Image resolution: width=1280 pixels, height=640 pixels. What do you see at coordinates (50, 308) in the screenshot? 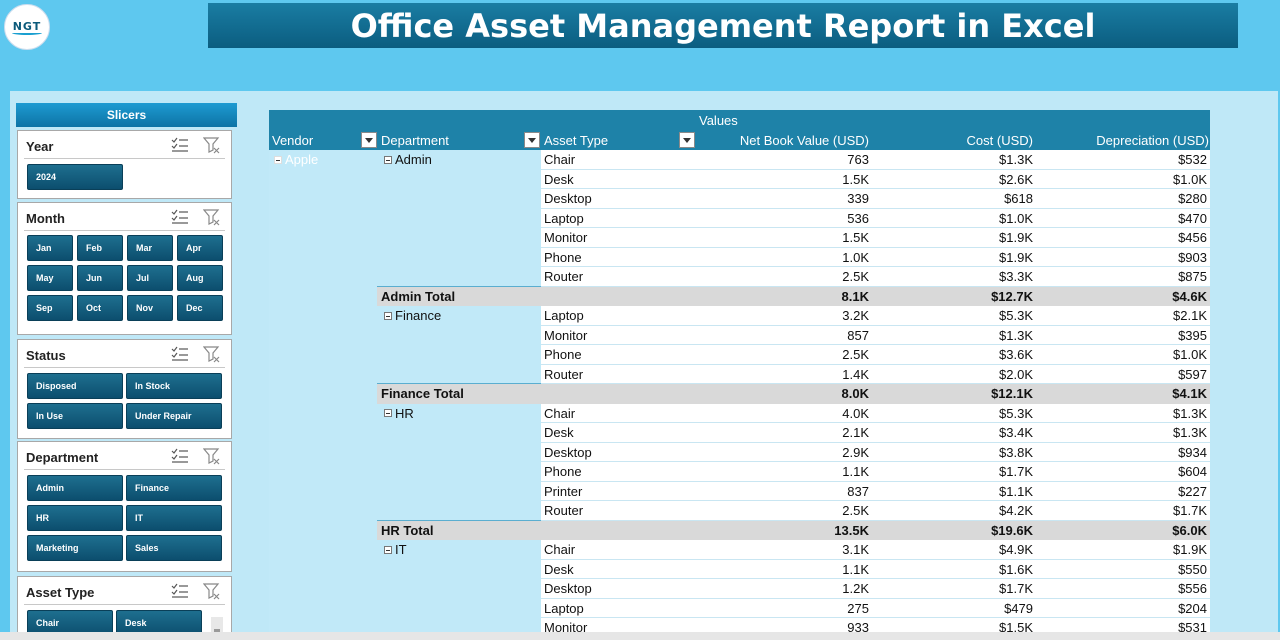
I see `slicer-button-sep: Sep` at bounding box center [50, 308].